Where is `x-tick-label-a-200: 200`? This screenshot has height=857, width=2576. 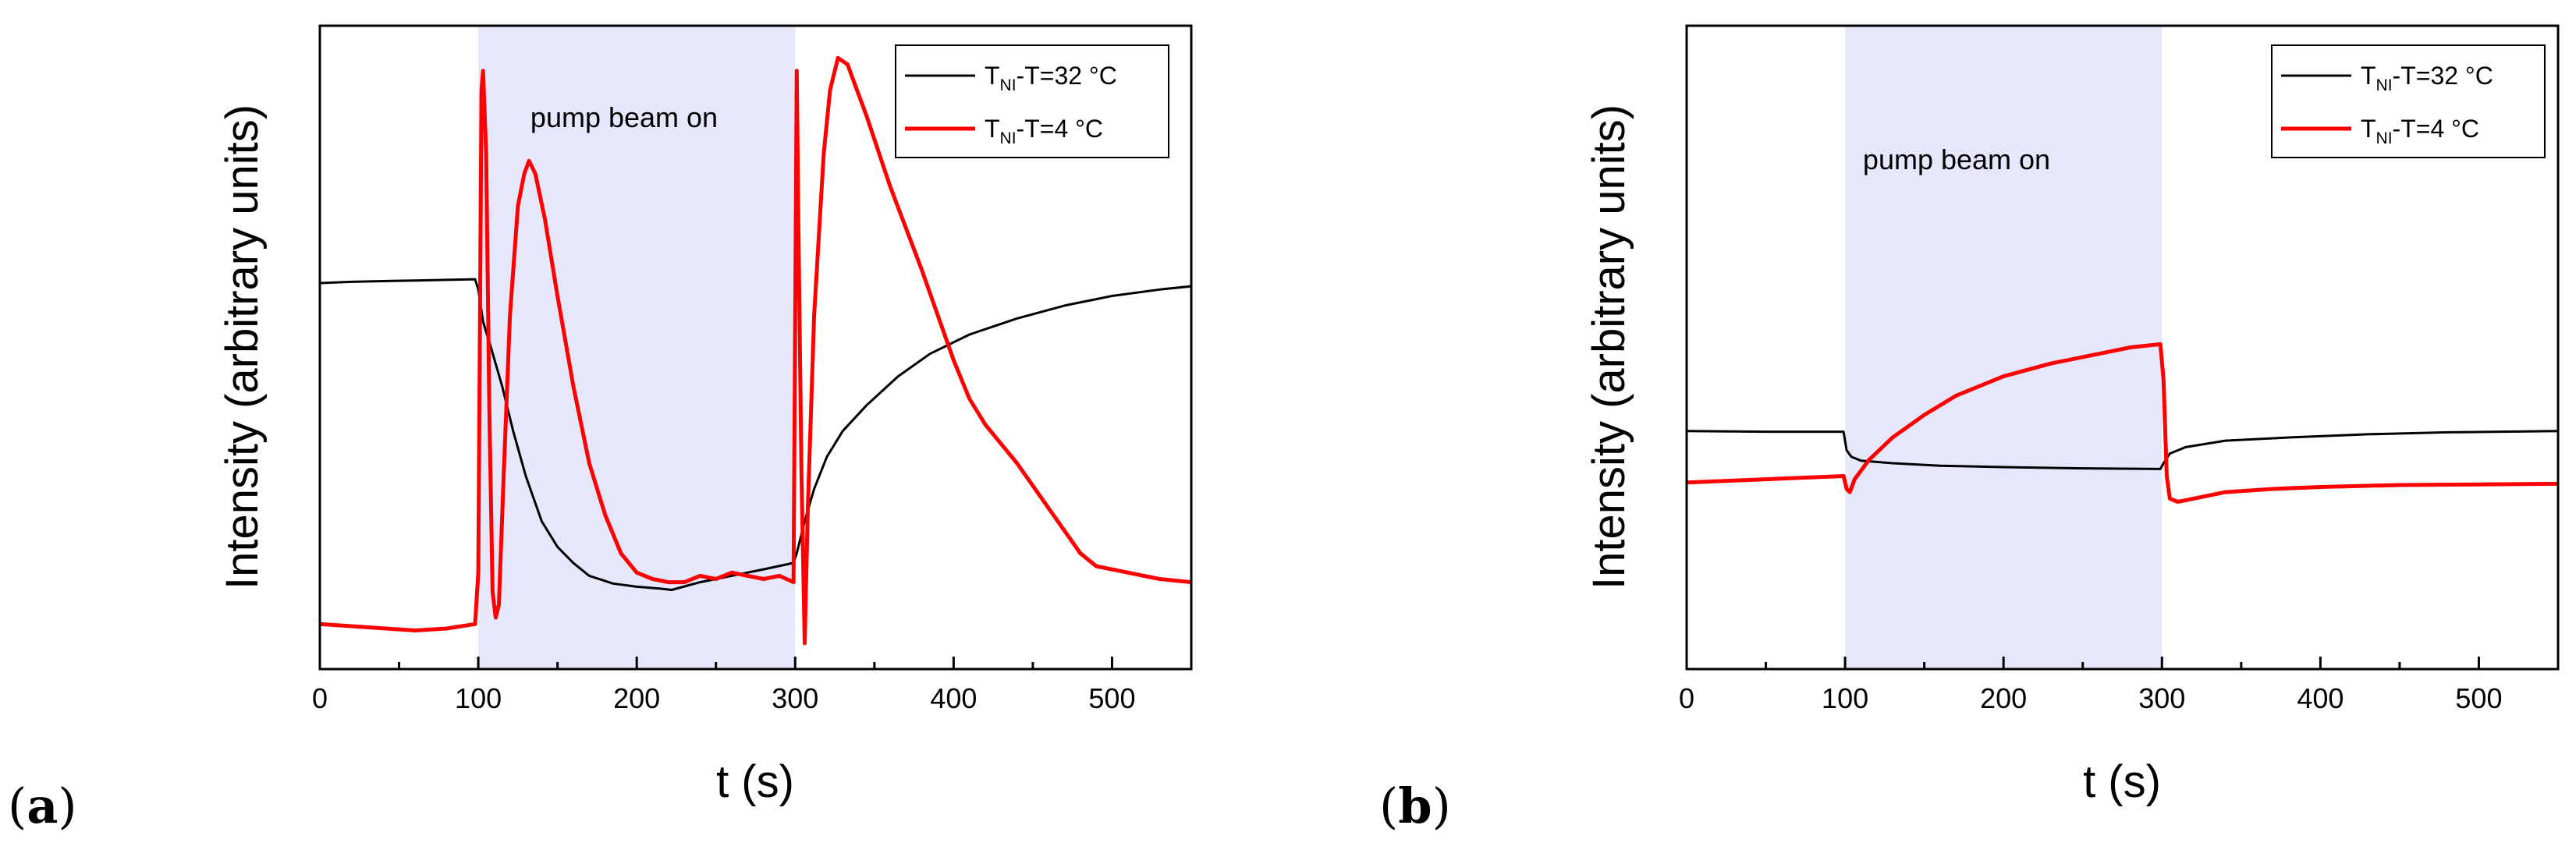 x-tick-label-a-200: 200 is located at coordinates (636, 698).